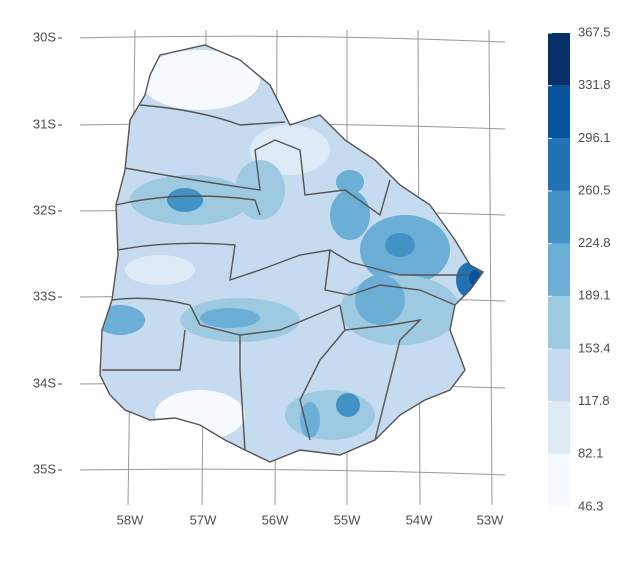 The image size is (630, 586). Describe the element at coordinates (44, 209) in the screenshot. I see `lat-label: 32S` at that location.